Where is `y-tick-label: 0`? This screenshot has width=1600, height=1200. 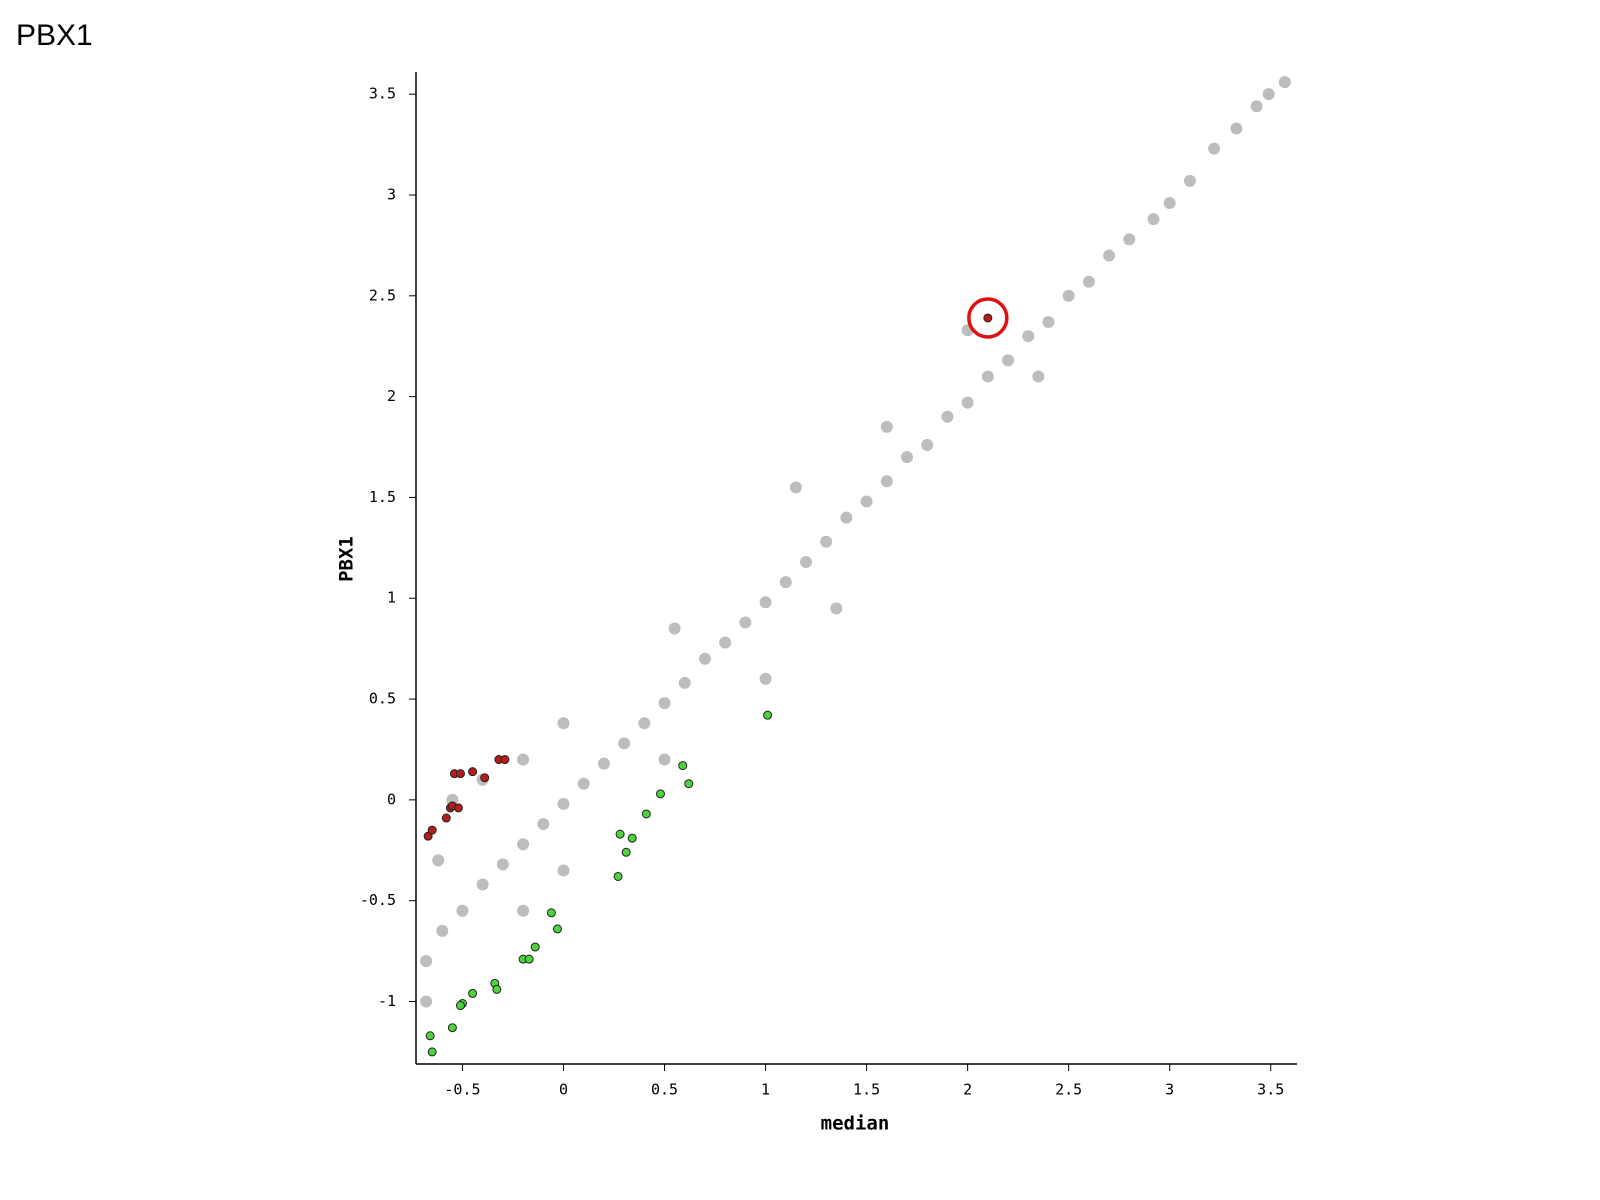 y-tick-label: 0 is located at coordinates (391, 799).